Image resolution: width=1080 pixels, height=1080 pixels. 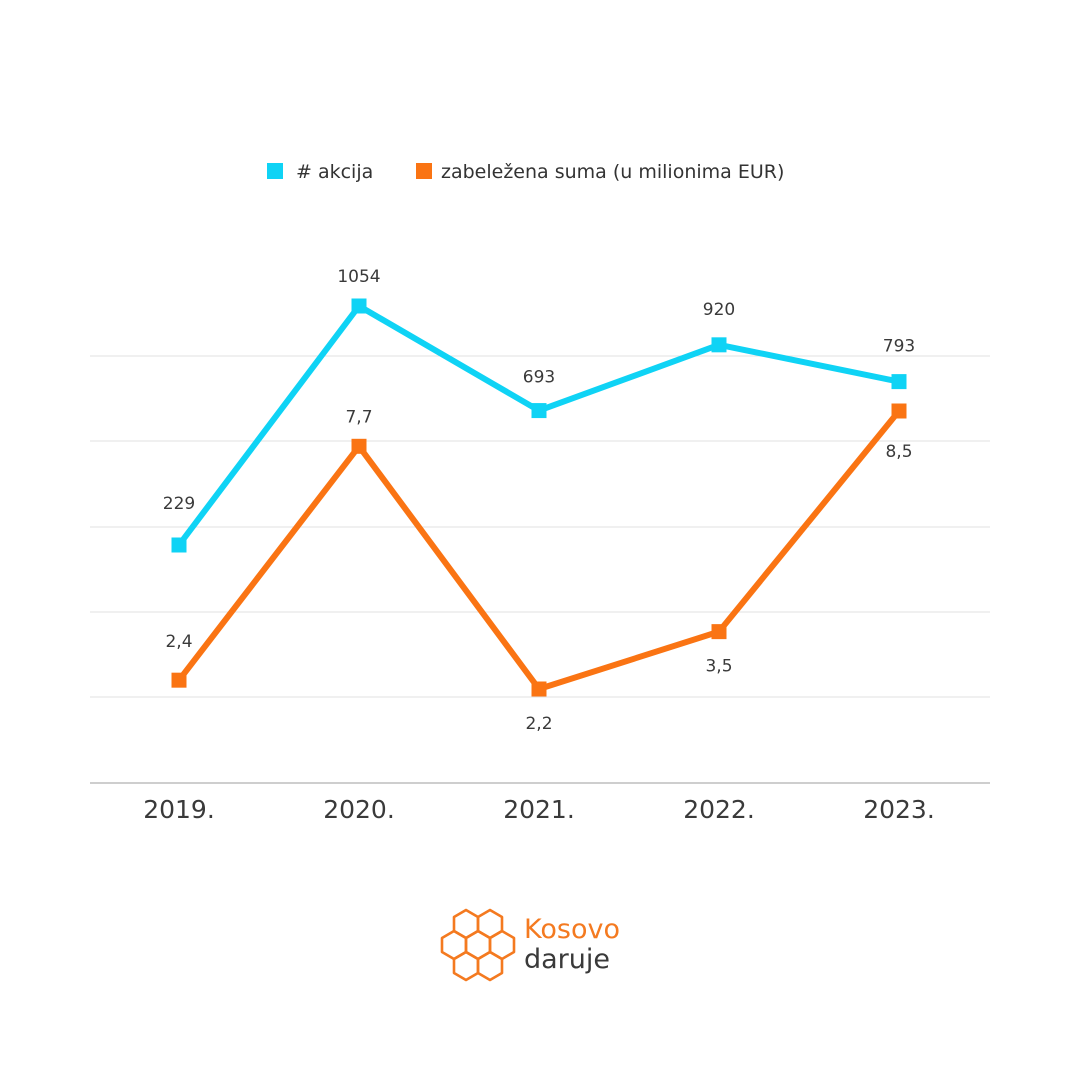 I want to click on x-tick-label: 2023., so click(x=899, y=809).